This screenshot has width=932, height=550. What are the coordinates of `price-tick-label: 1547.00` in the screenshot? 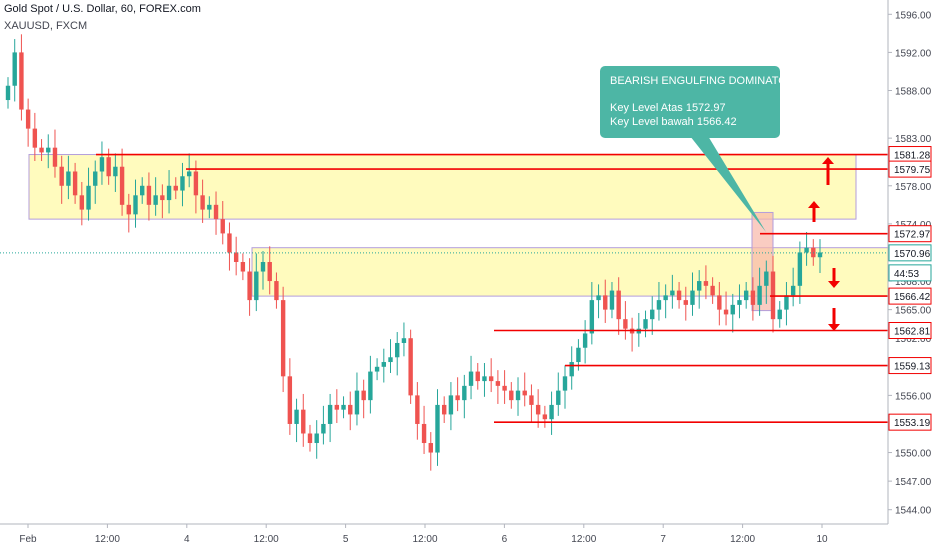 It's located at (913, 482).